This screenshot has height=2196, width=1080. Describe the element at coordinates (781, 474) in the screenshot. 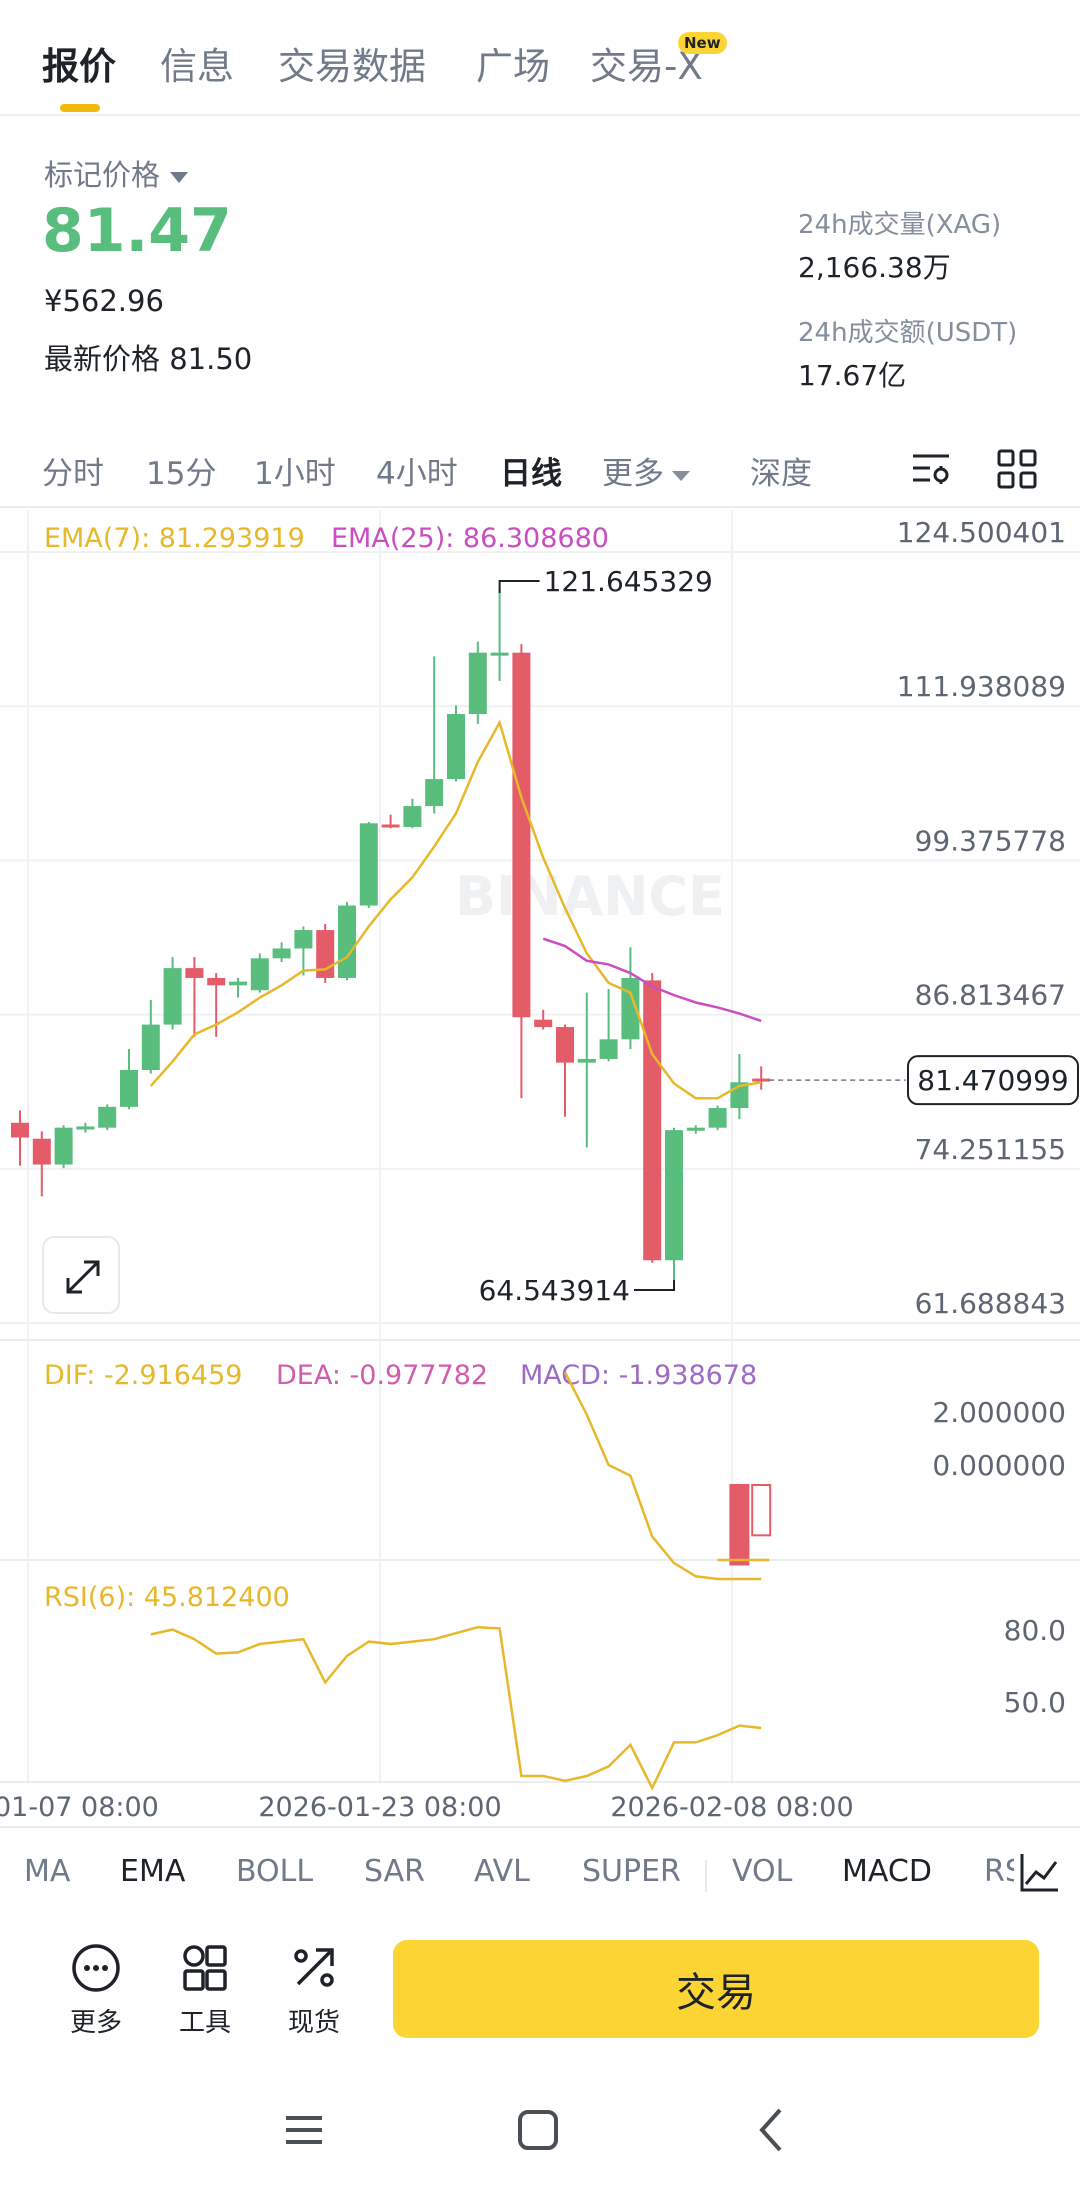

I see `interval-depth: 深度` at that location.